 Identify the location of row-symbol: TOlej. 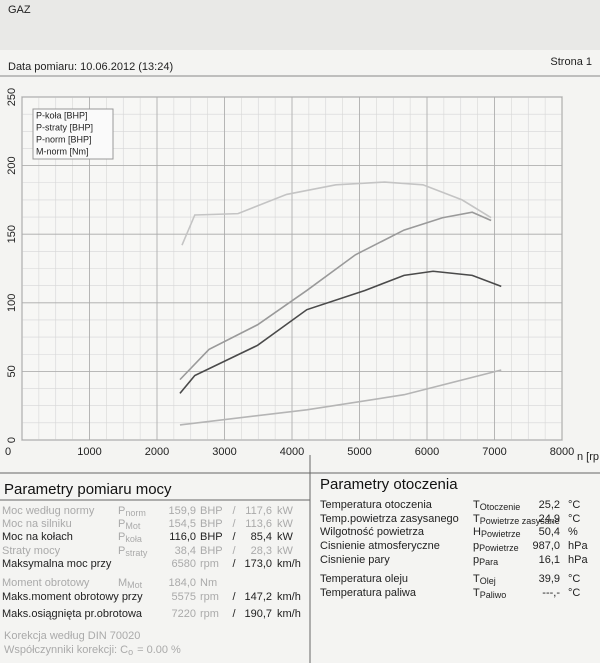
(484, 579).